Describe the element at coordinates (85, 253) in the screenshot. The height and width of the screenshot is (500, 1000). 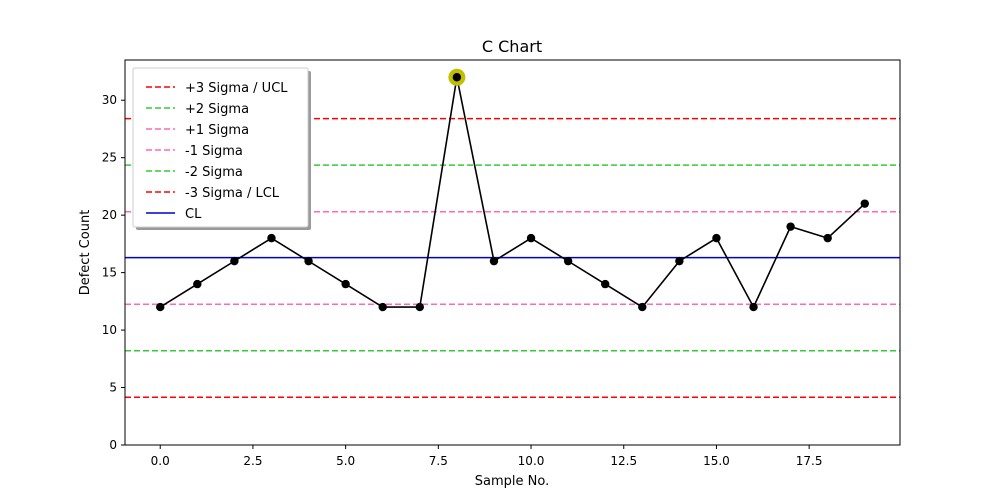
I see `y-axis-label: Defect Count` at that location.